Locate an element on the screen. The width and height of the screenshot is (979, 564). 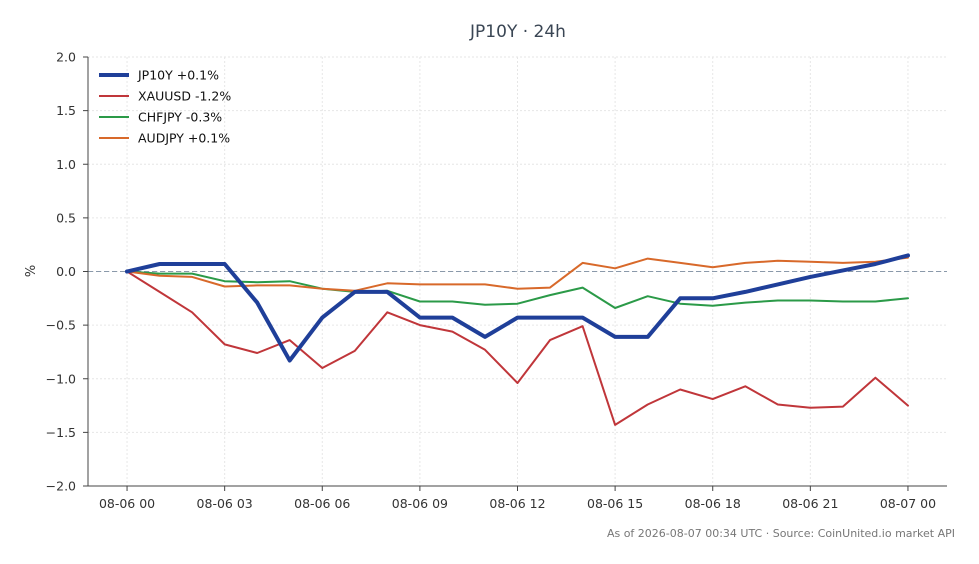
legend-entry: AUDJPY +0.1% is located at coordinates (184, 138).